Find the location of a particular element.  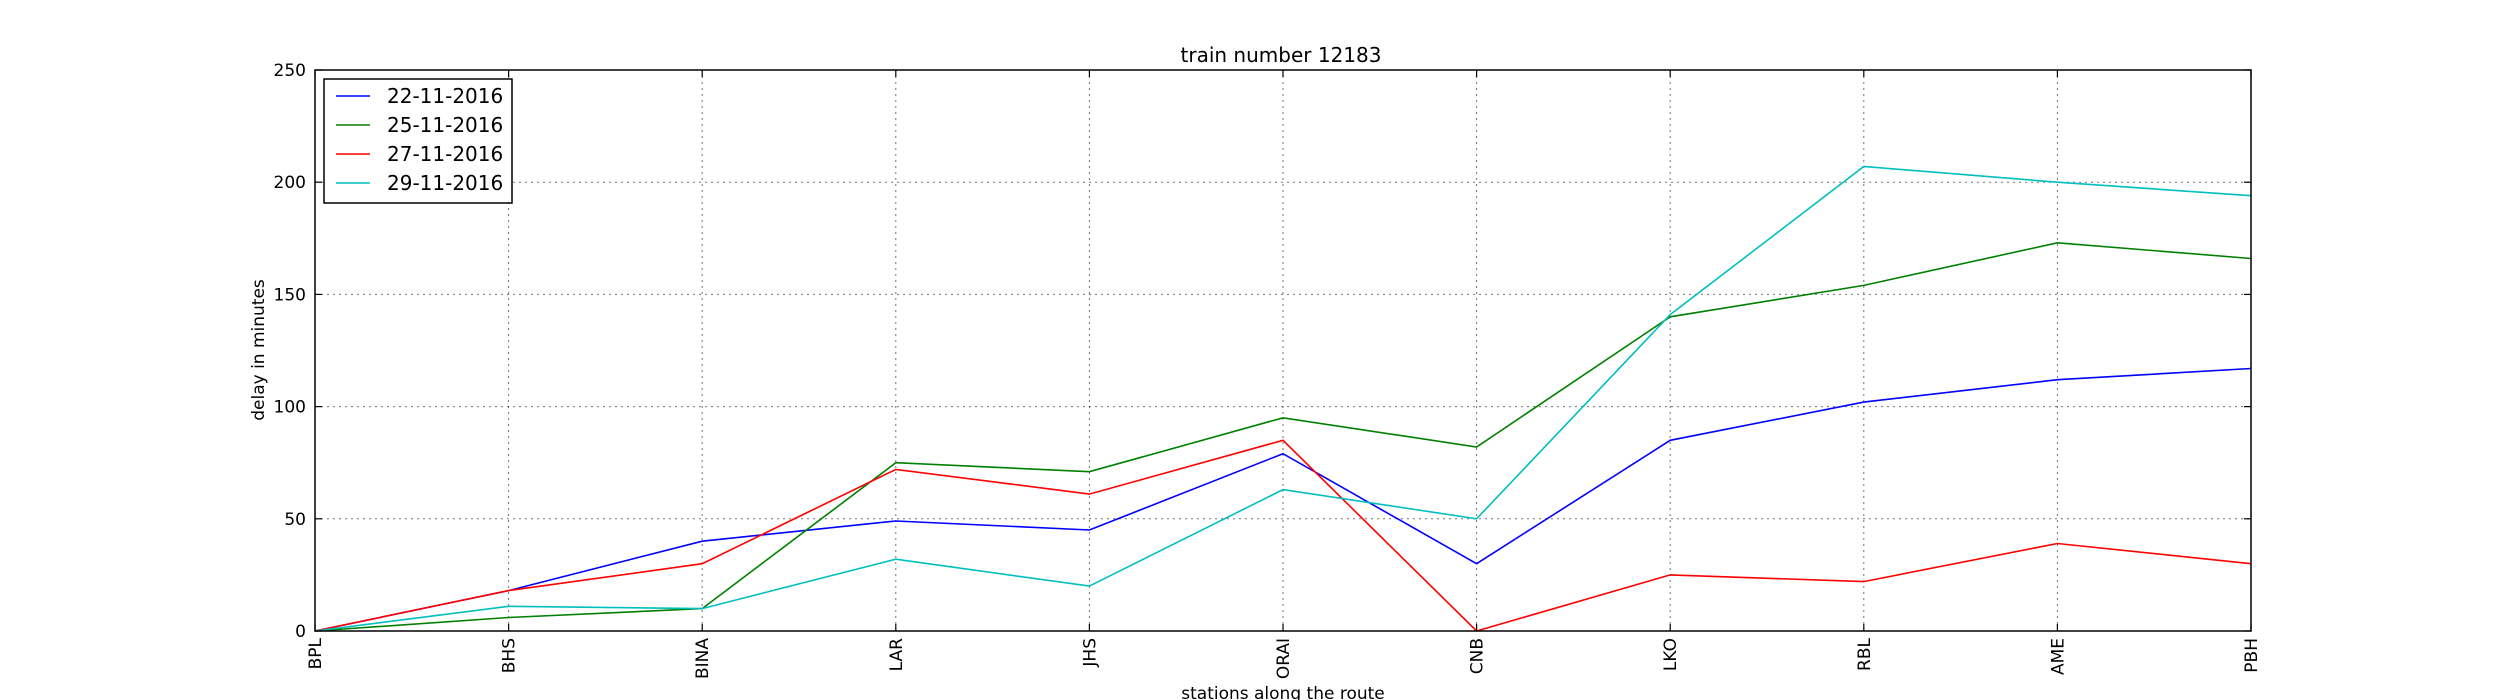

y-tick-label: 100 is located at coordinates (290, 408).